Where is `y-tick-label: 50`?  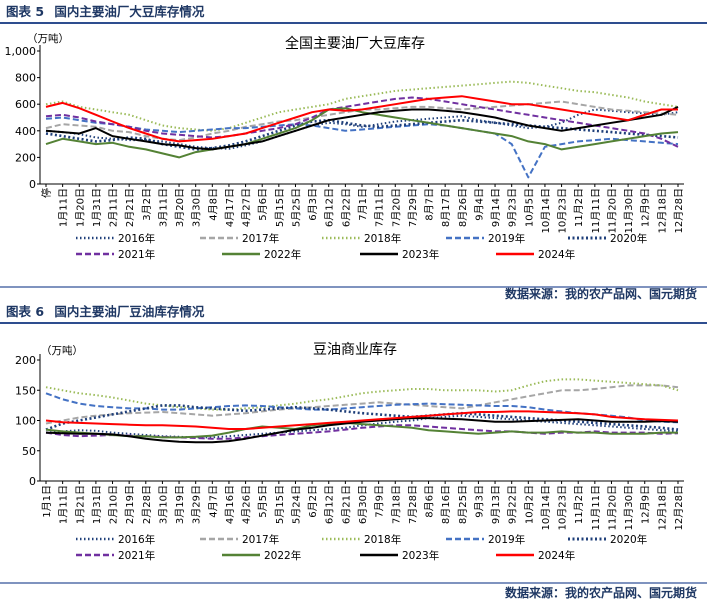
y-tick-label: 50 is located at coordinates (29, 451).